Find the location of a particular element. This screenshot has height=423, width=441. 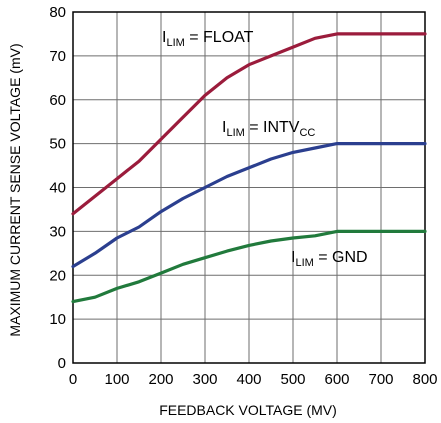

y-tick-label: 40 is located at coordinates (57, 188).